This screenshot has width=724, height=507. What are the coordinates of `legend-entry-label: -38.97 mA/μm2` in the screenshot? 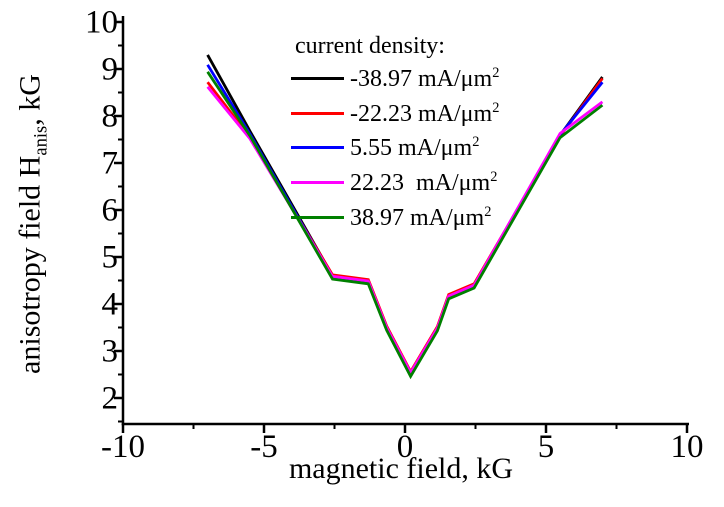 It's located at (425, 78).